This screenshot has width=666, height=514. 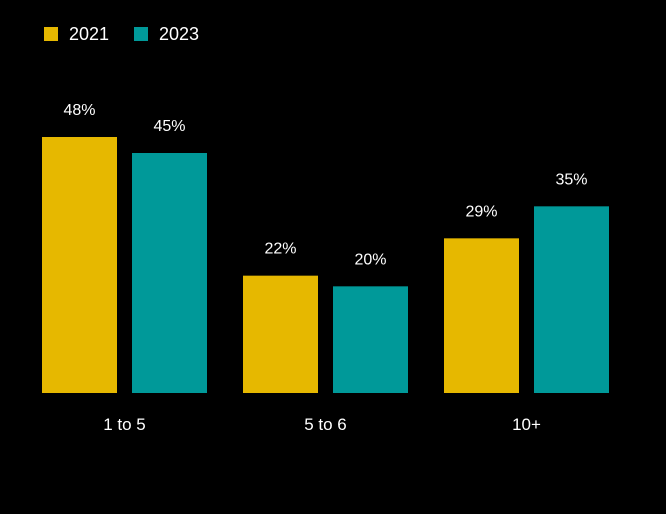 I want to click on bar-2023-10plus, so click(x=571, y=299).